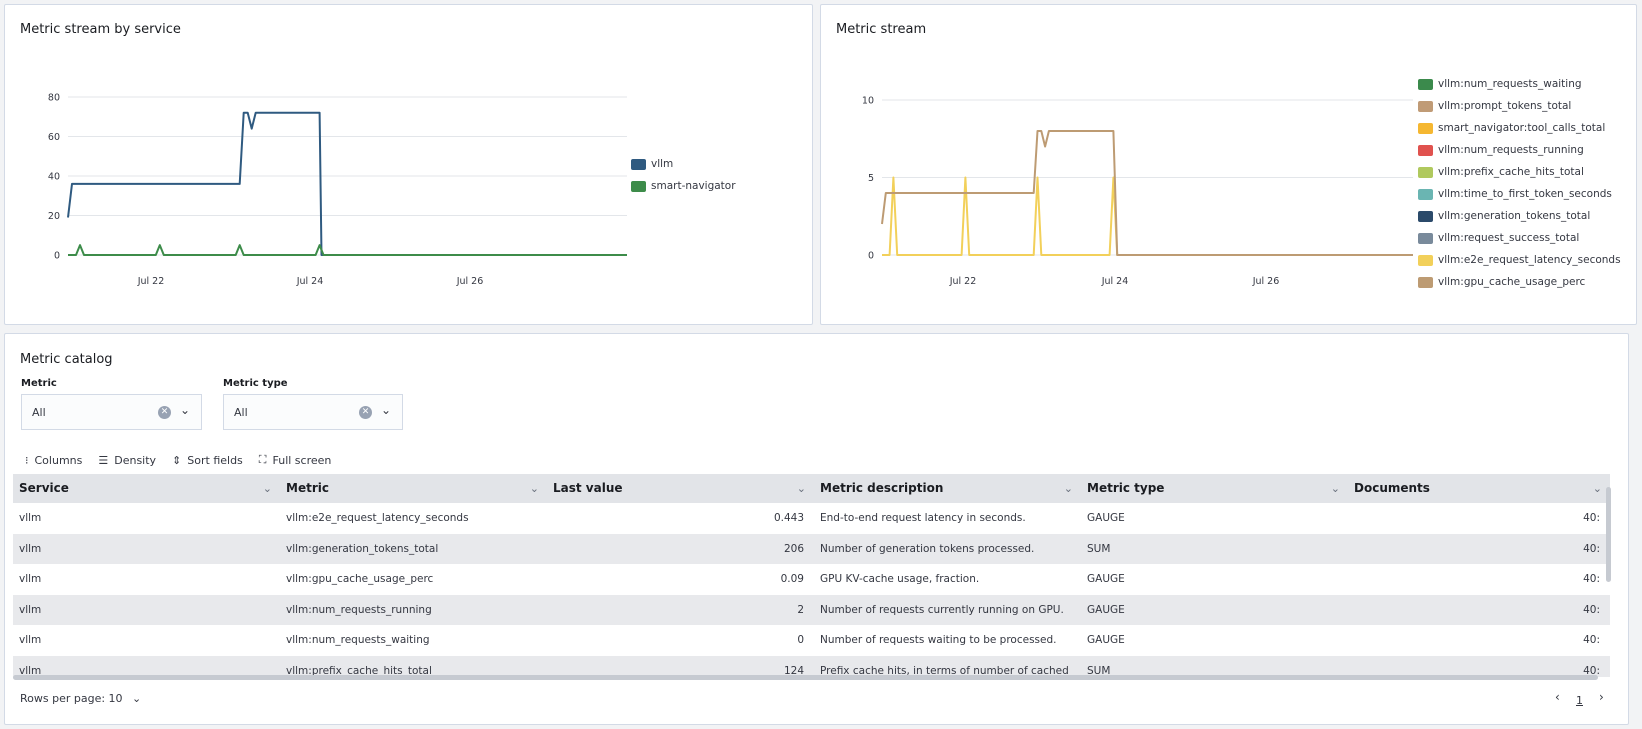  What do you see at coordinates (793, 548) in the screenshot?
I see `table-cell: 206` at bounding box center [793, 548].